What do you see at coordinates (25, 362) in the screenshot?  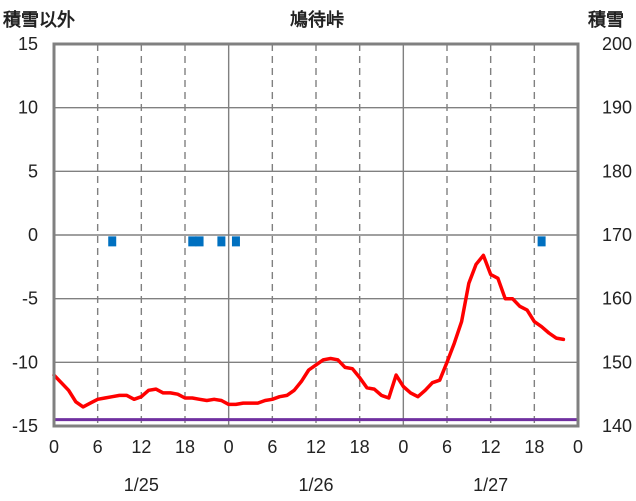 I see `y-left-tick-label: -10` at bounding box center [25, 362].